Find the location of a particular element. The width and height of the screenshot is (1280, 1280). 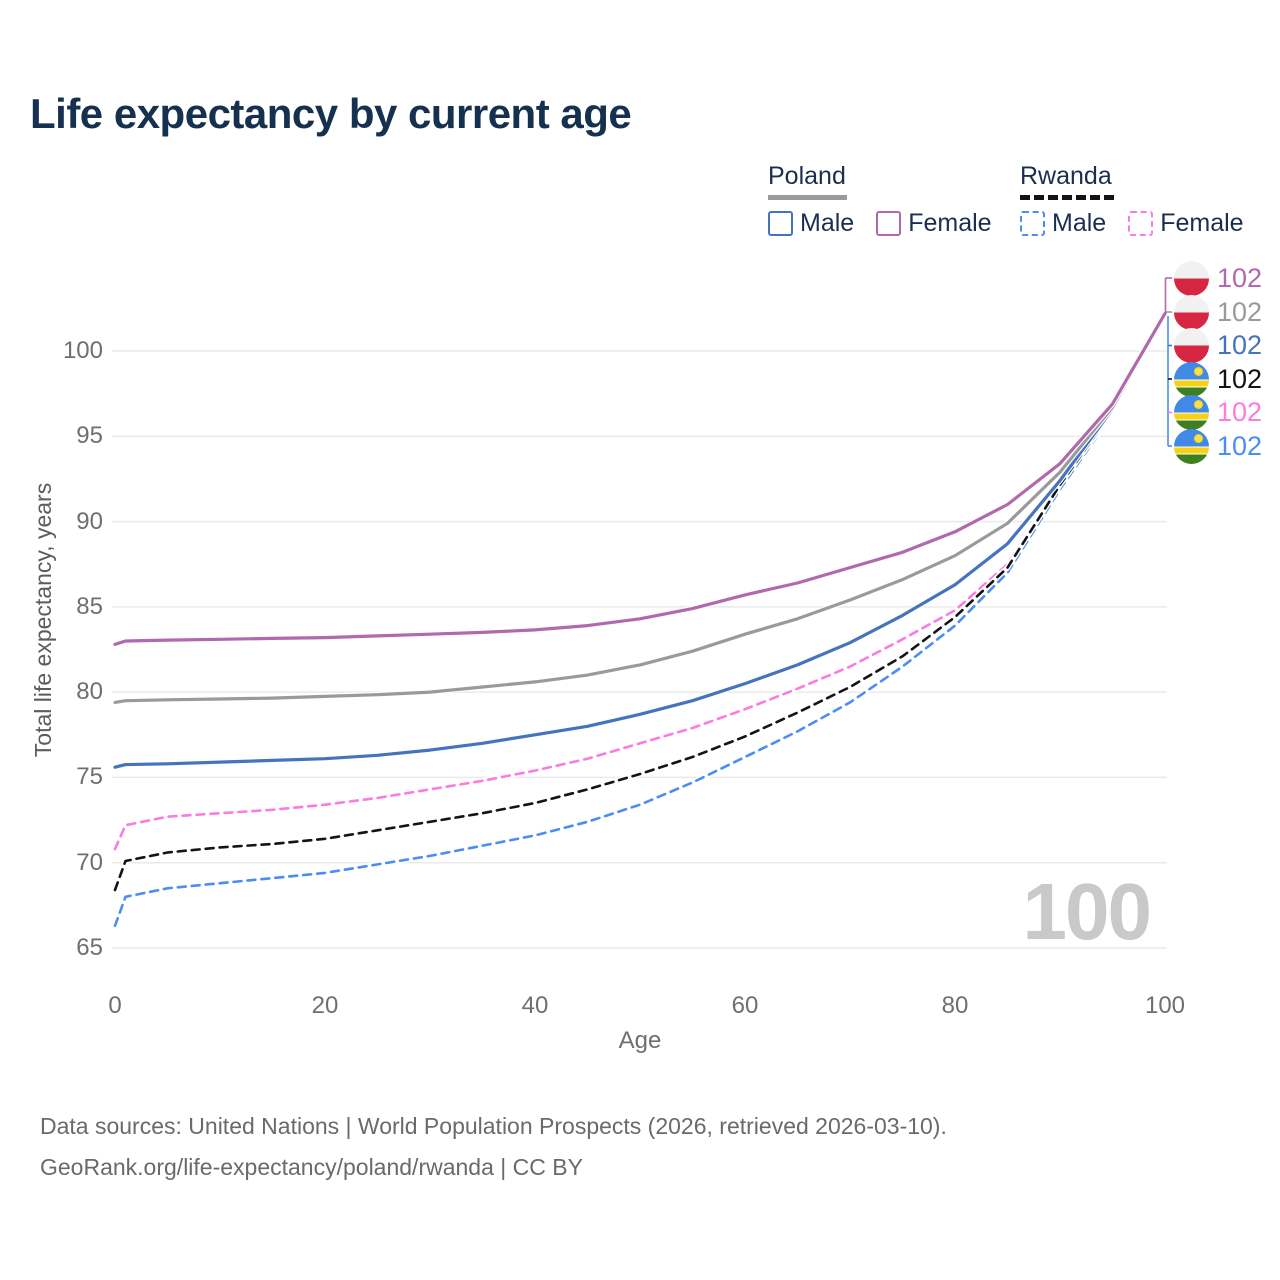

y-tick-label: 80 is located at coordinates (89, 691).